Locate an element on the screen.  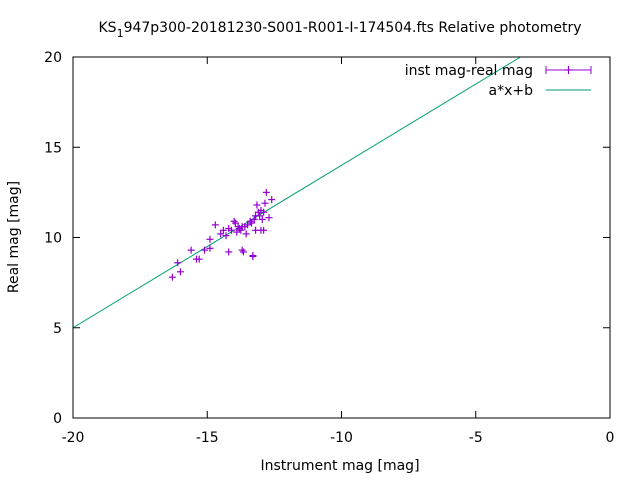
y-tick-label: 0 is located at coordinates (57, 419).